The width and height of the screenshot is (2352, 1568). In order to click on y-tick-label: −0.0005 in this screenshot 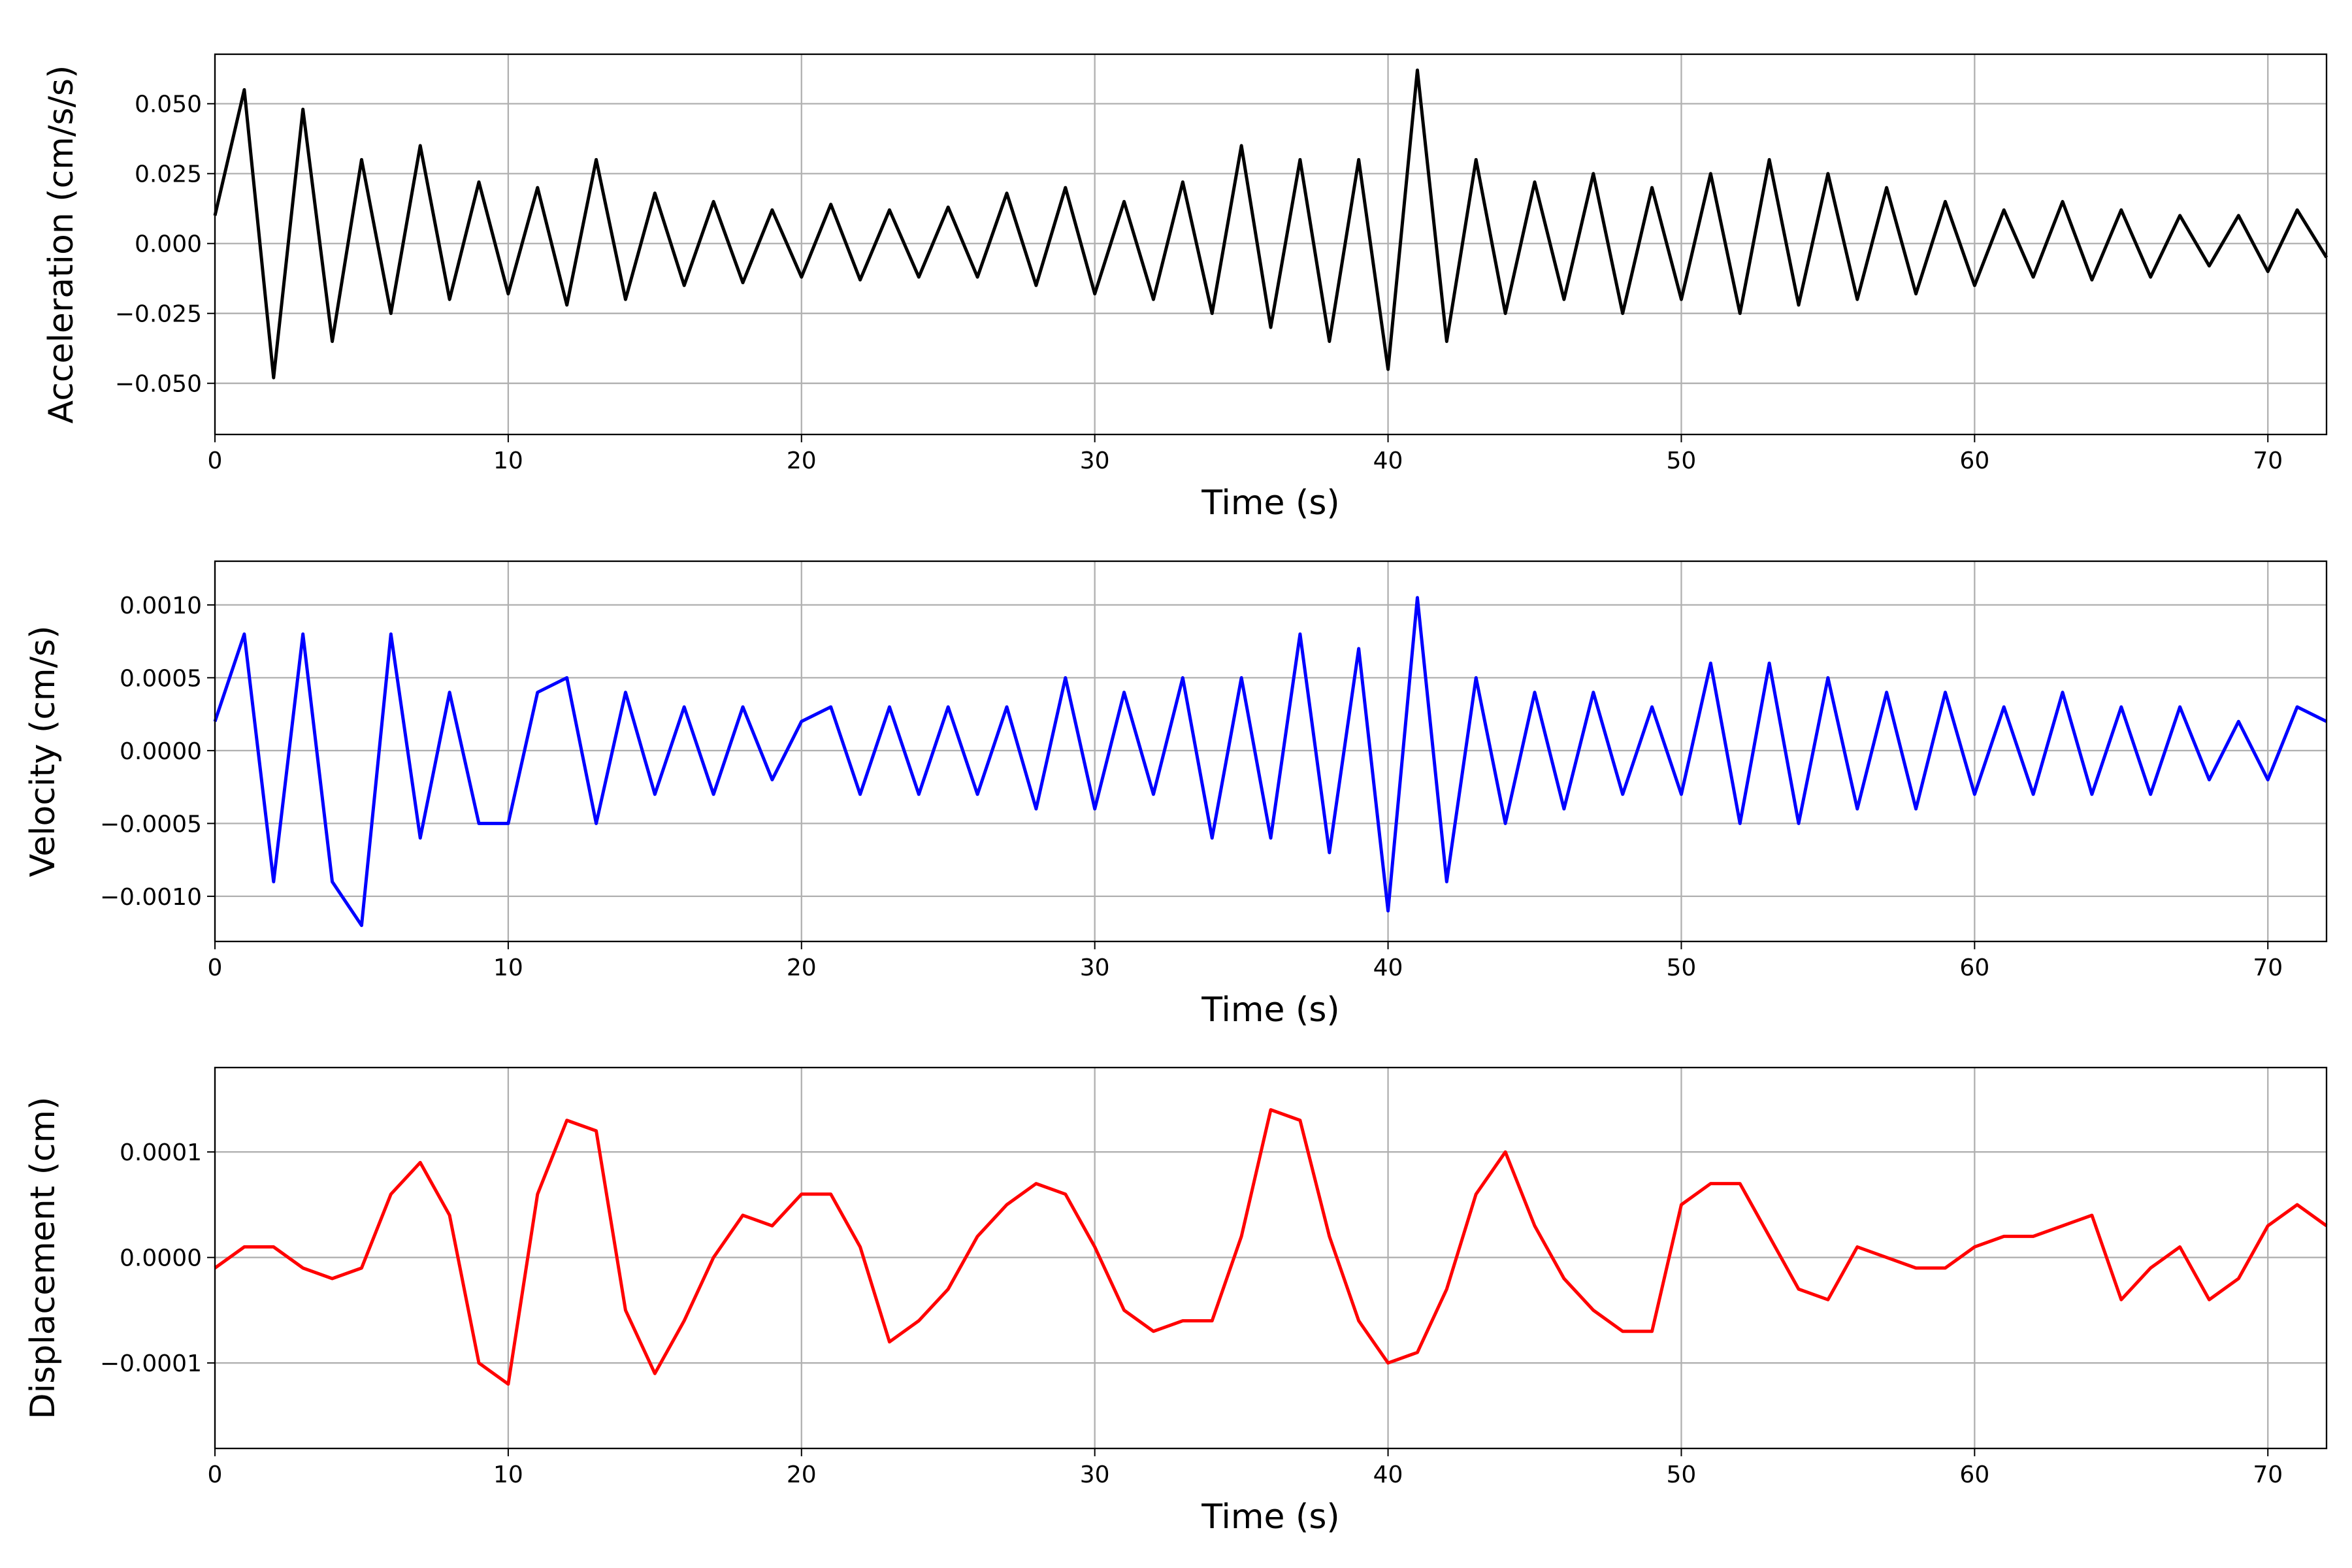, I will do `click(151, 824)`.